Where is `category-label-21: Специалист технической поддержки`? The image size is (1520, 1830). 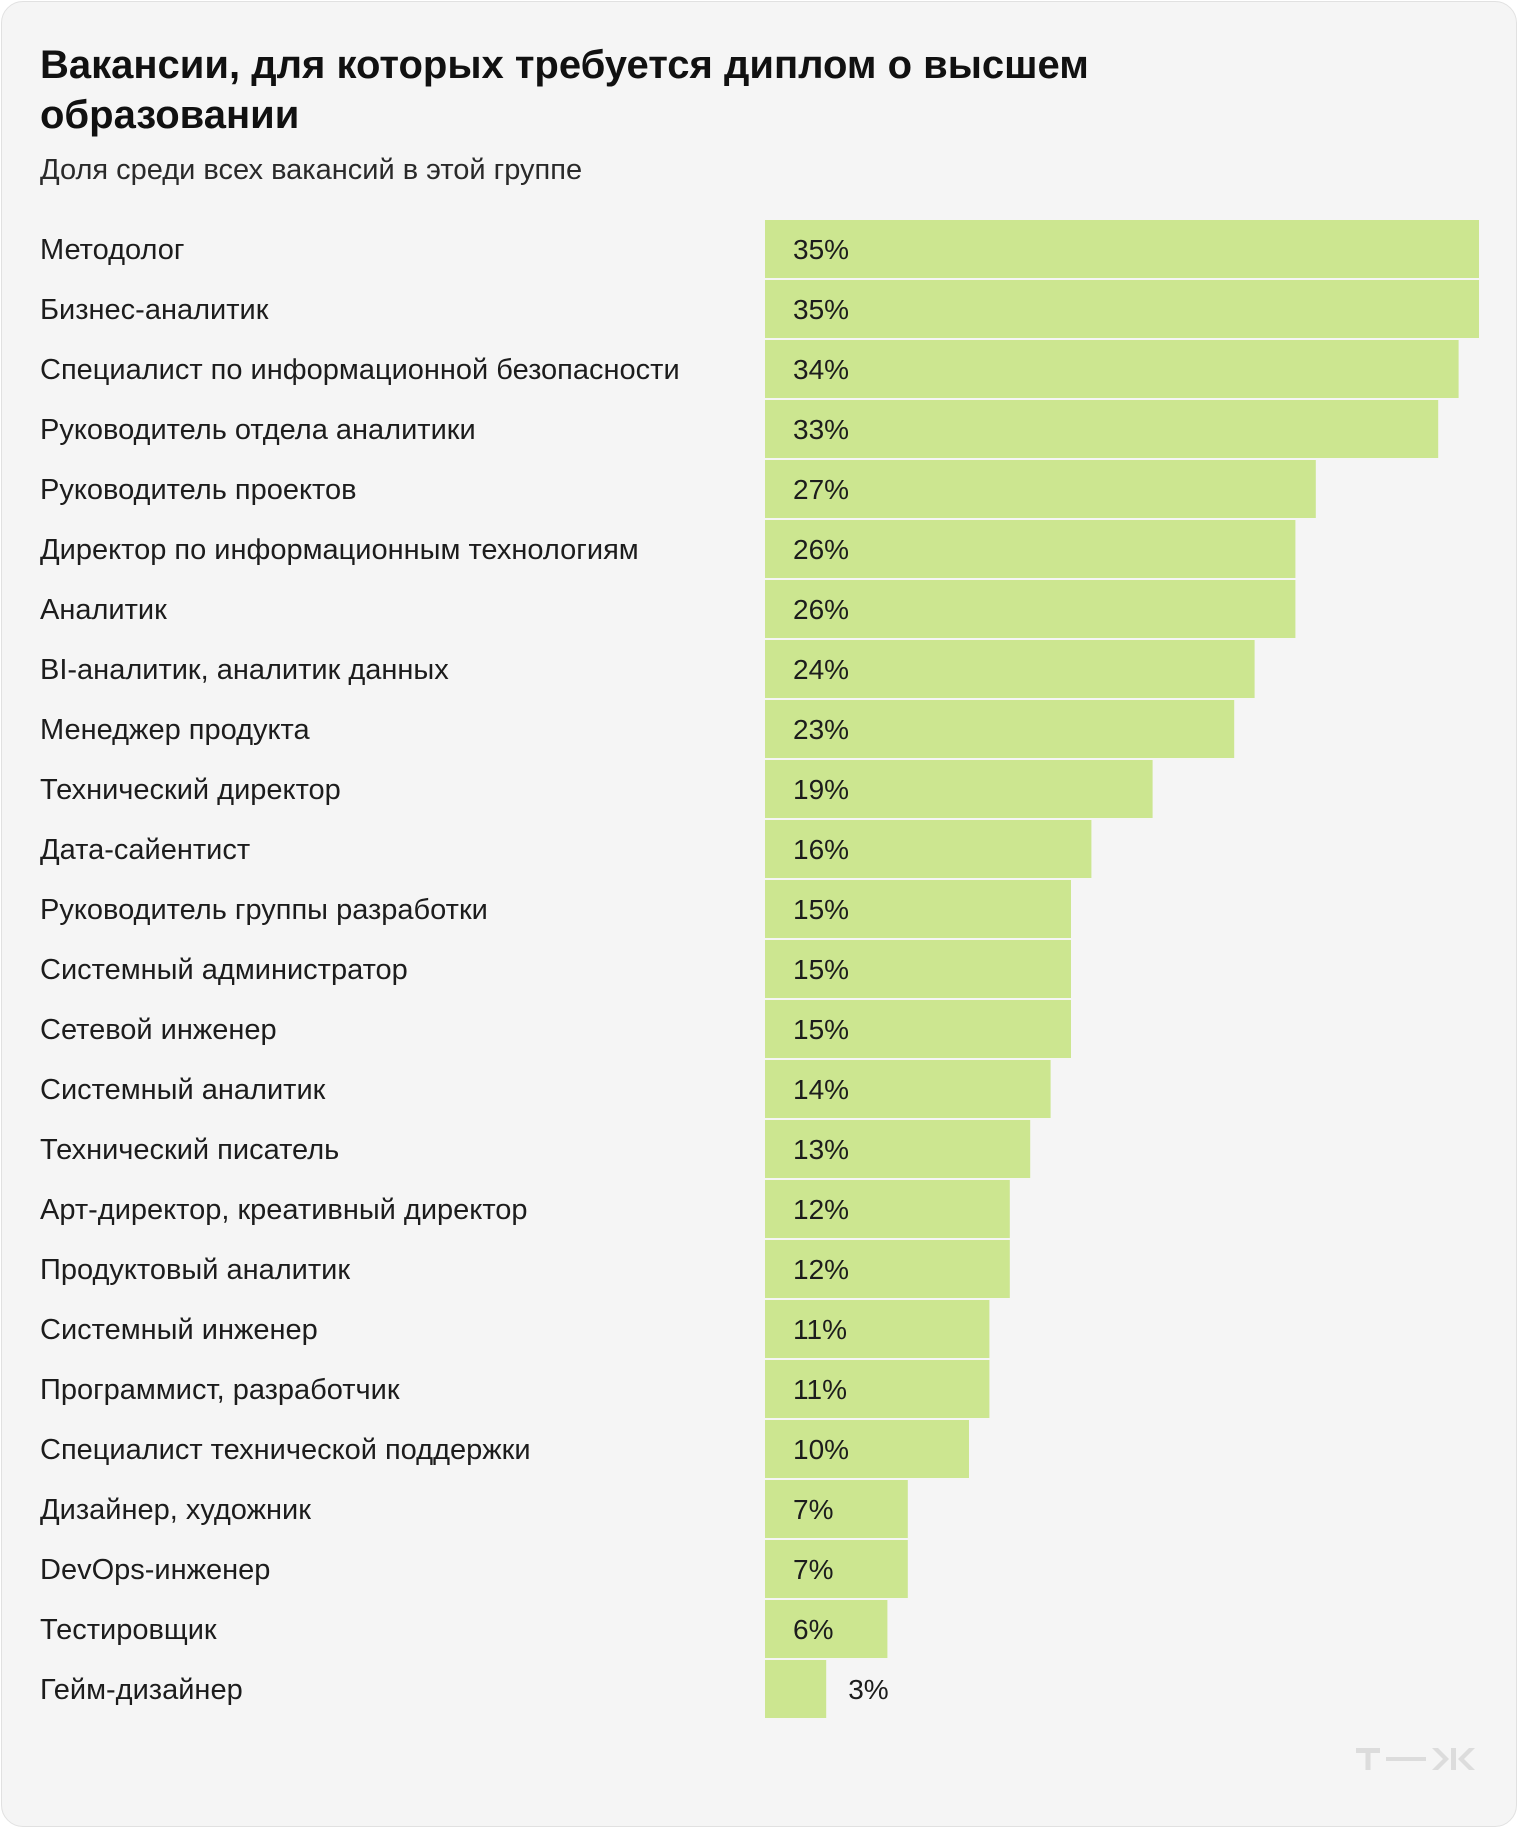 category-label-21: Специалист технической поддержки is located at coordinates (285, 1450).